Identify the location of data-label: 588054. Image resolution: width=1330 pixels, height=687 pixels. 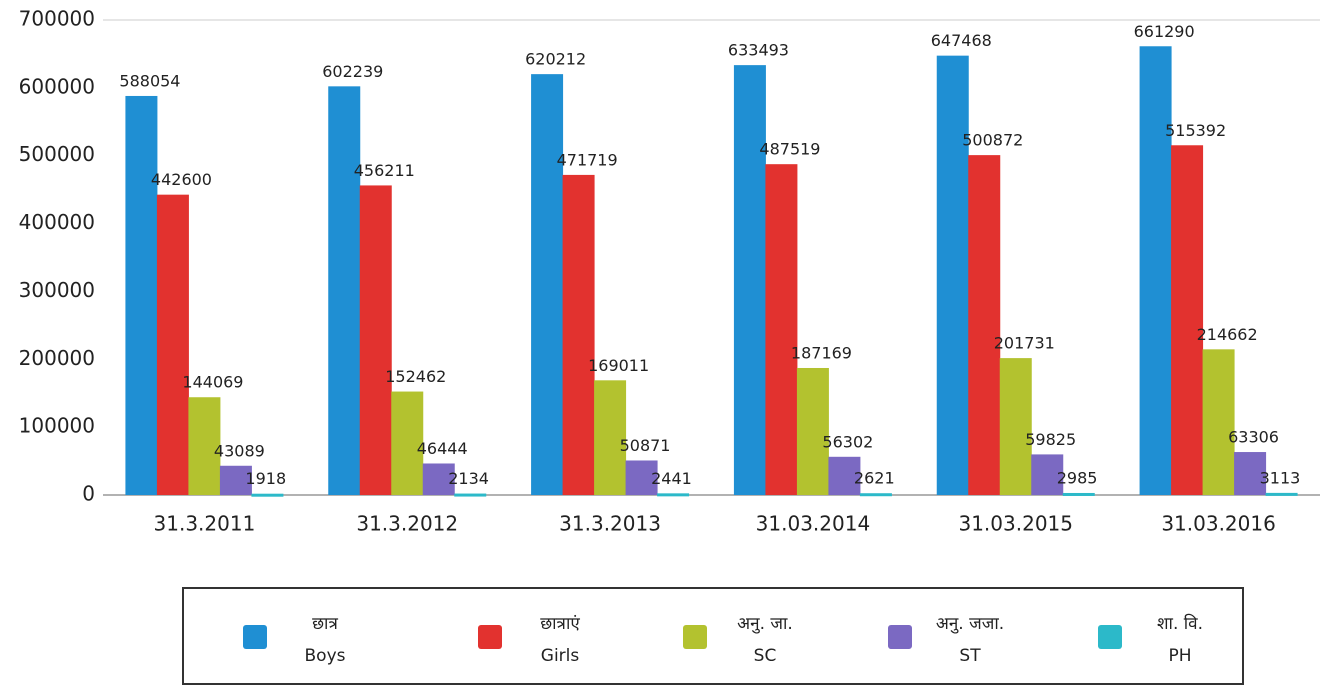
(149, 80).